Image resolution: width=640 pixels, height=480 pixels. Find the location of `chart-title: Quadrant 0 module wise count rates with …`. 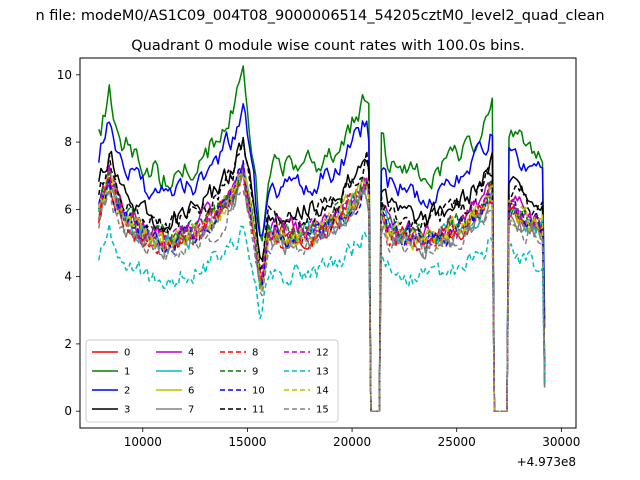

chart-title: Quadrant 0 module wise count rates with … is located at coordinates (328, 46).